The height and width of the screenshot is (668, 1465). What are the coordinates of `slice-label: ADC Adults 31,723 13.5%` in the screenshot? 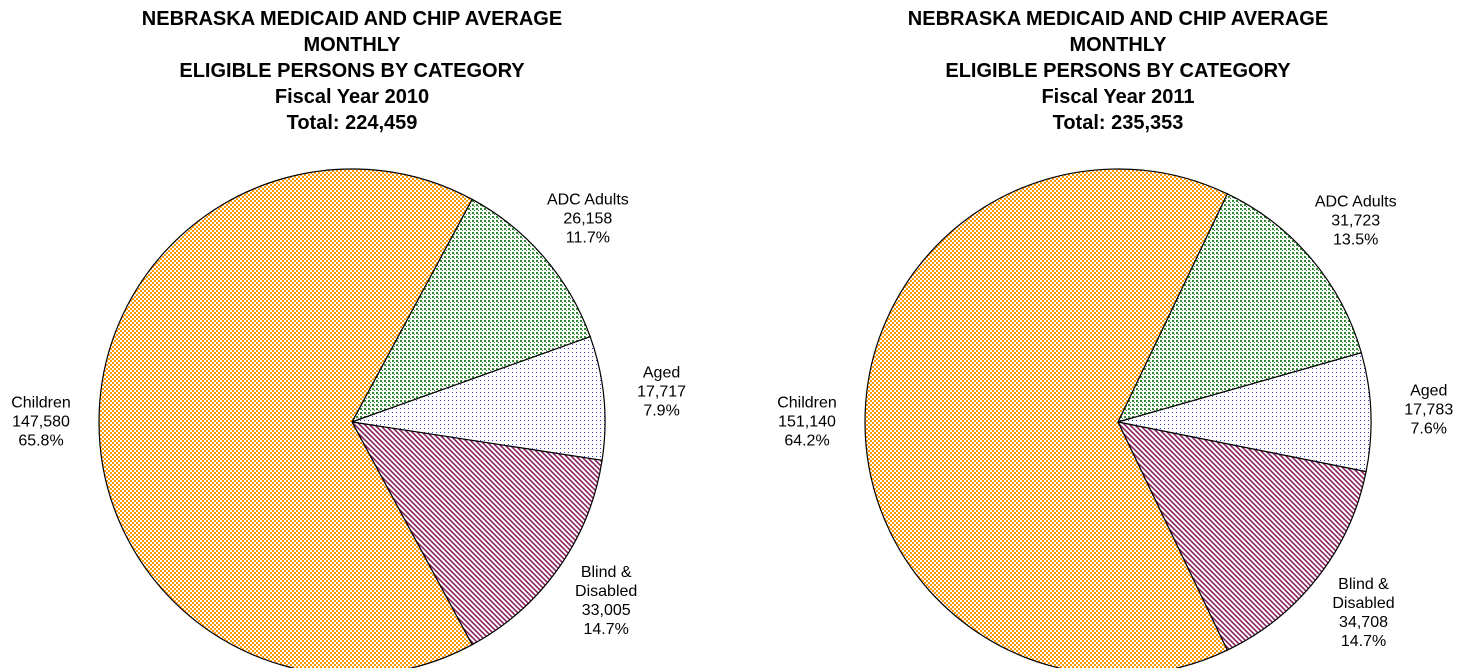 It's located at (1356, 221).